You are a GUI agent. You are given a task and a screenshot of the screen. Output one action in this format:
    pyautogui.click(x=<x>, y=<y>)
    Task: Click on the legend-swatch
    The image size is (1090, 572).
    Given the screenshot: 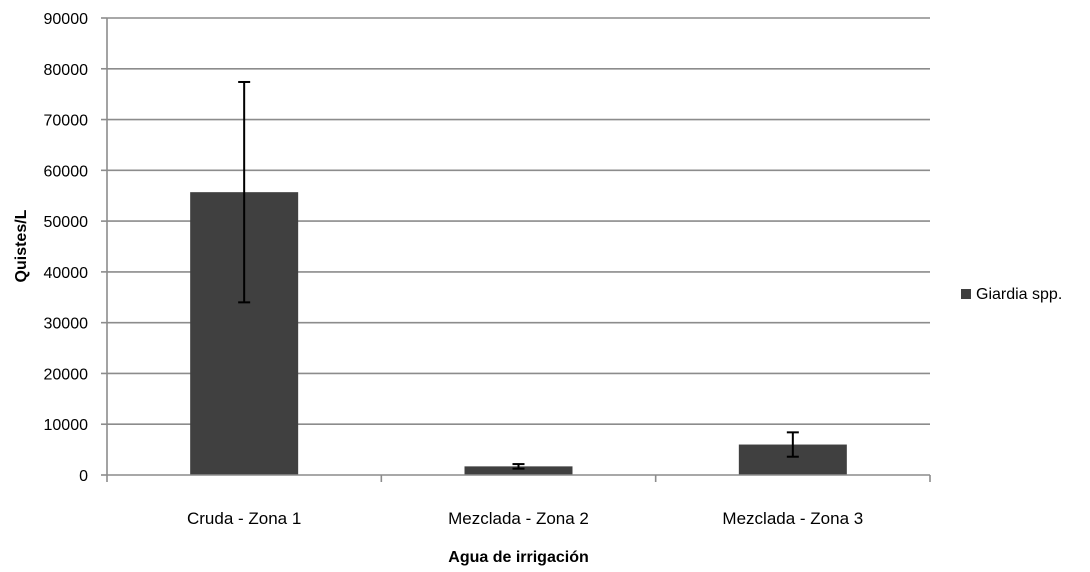 What is the action you would take?
    pyautogui.click(x=966, y=294)
    